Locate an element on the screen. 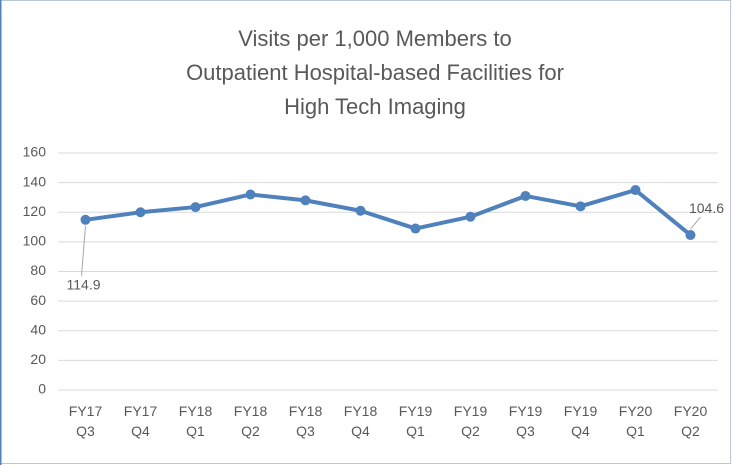 This screenshot has width=732, height=465. x-tick-label: FY19 Q2 is located at coordinates (471, 421).